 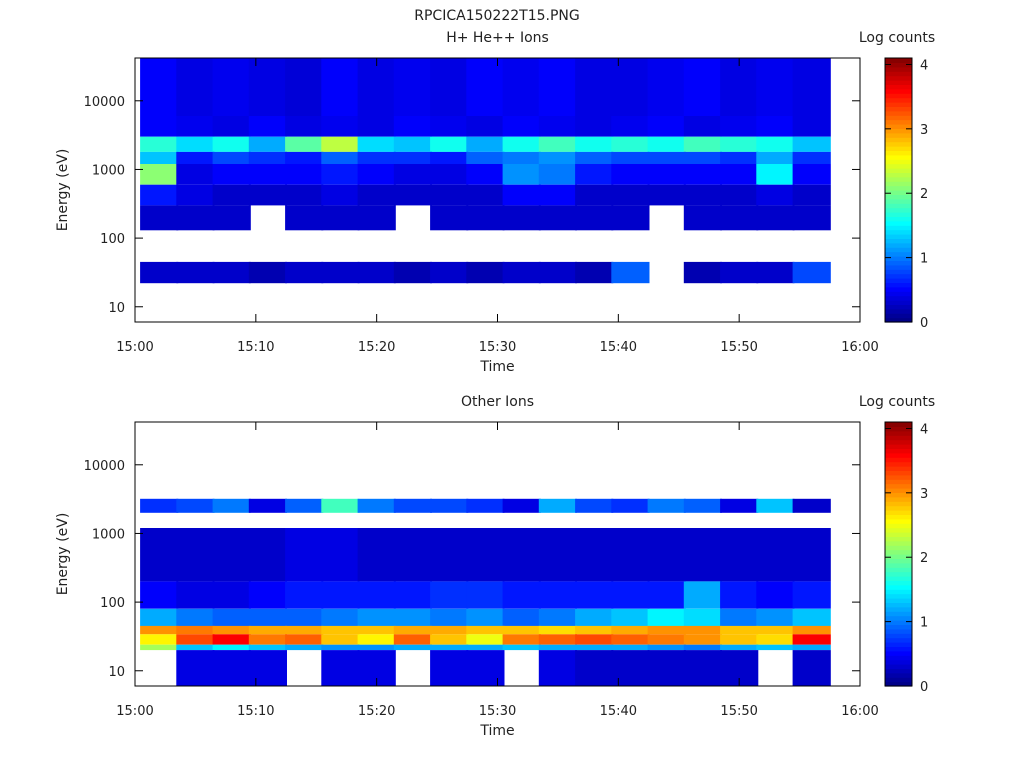 I want to click on x-tick-label: 15:20, so click(x=376, y=347).